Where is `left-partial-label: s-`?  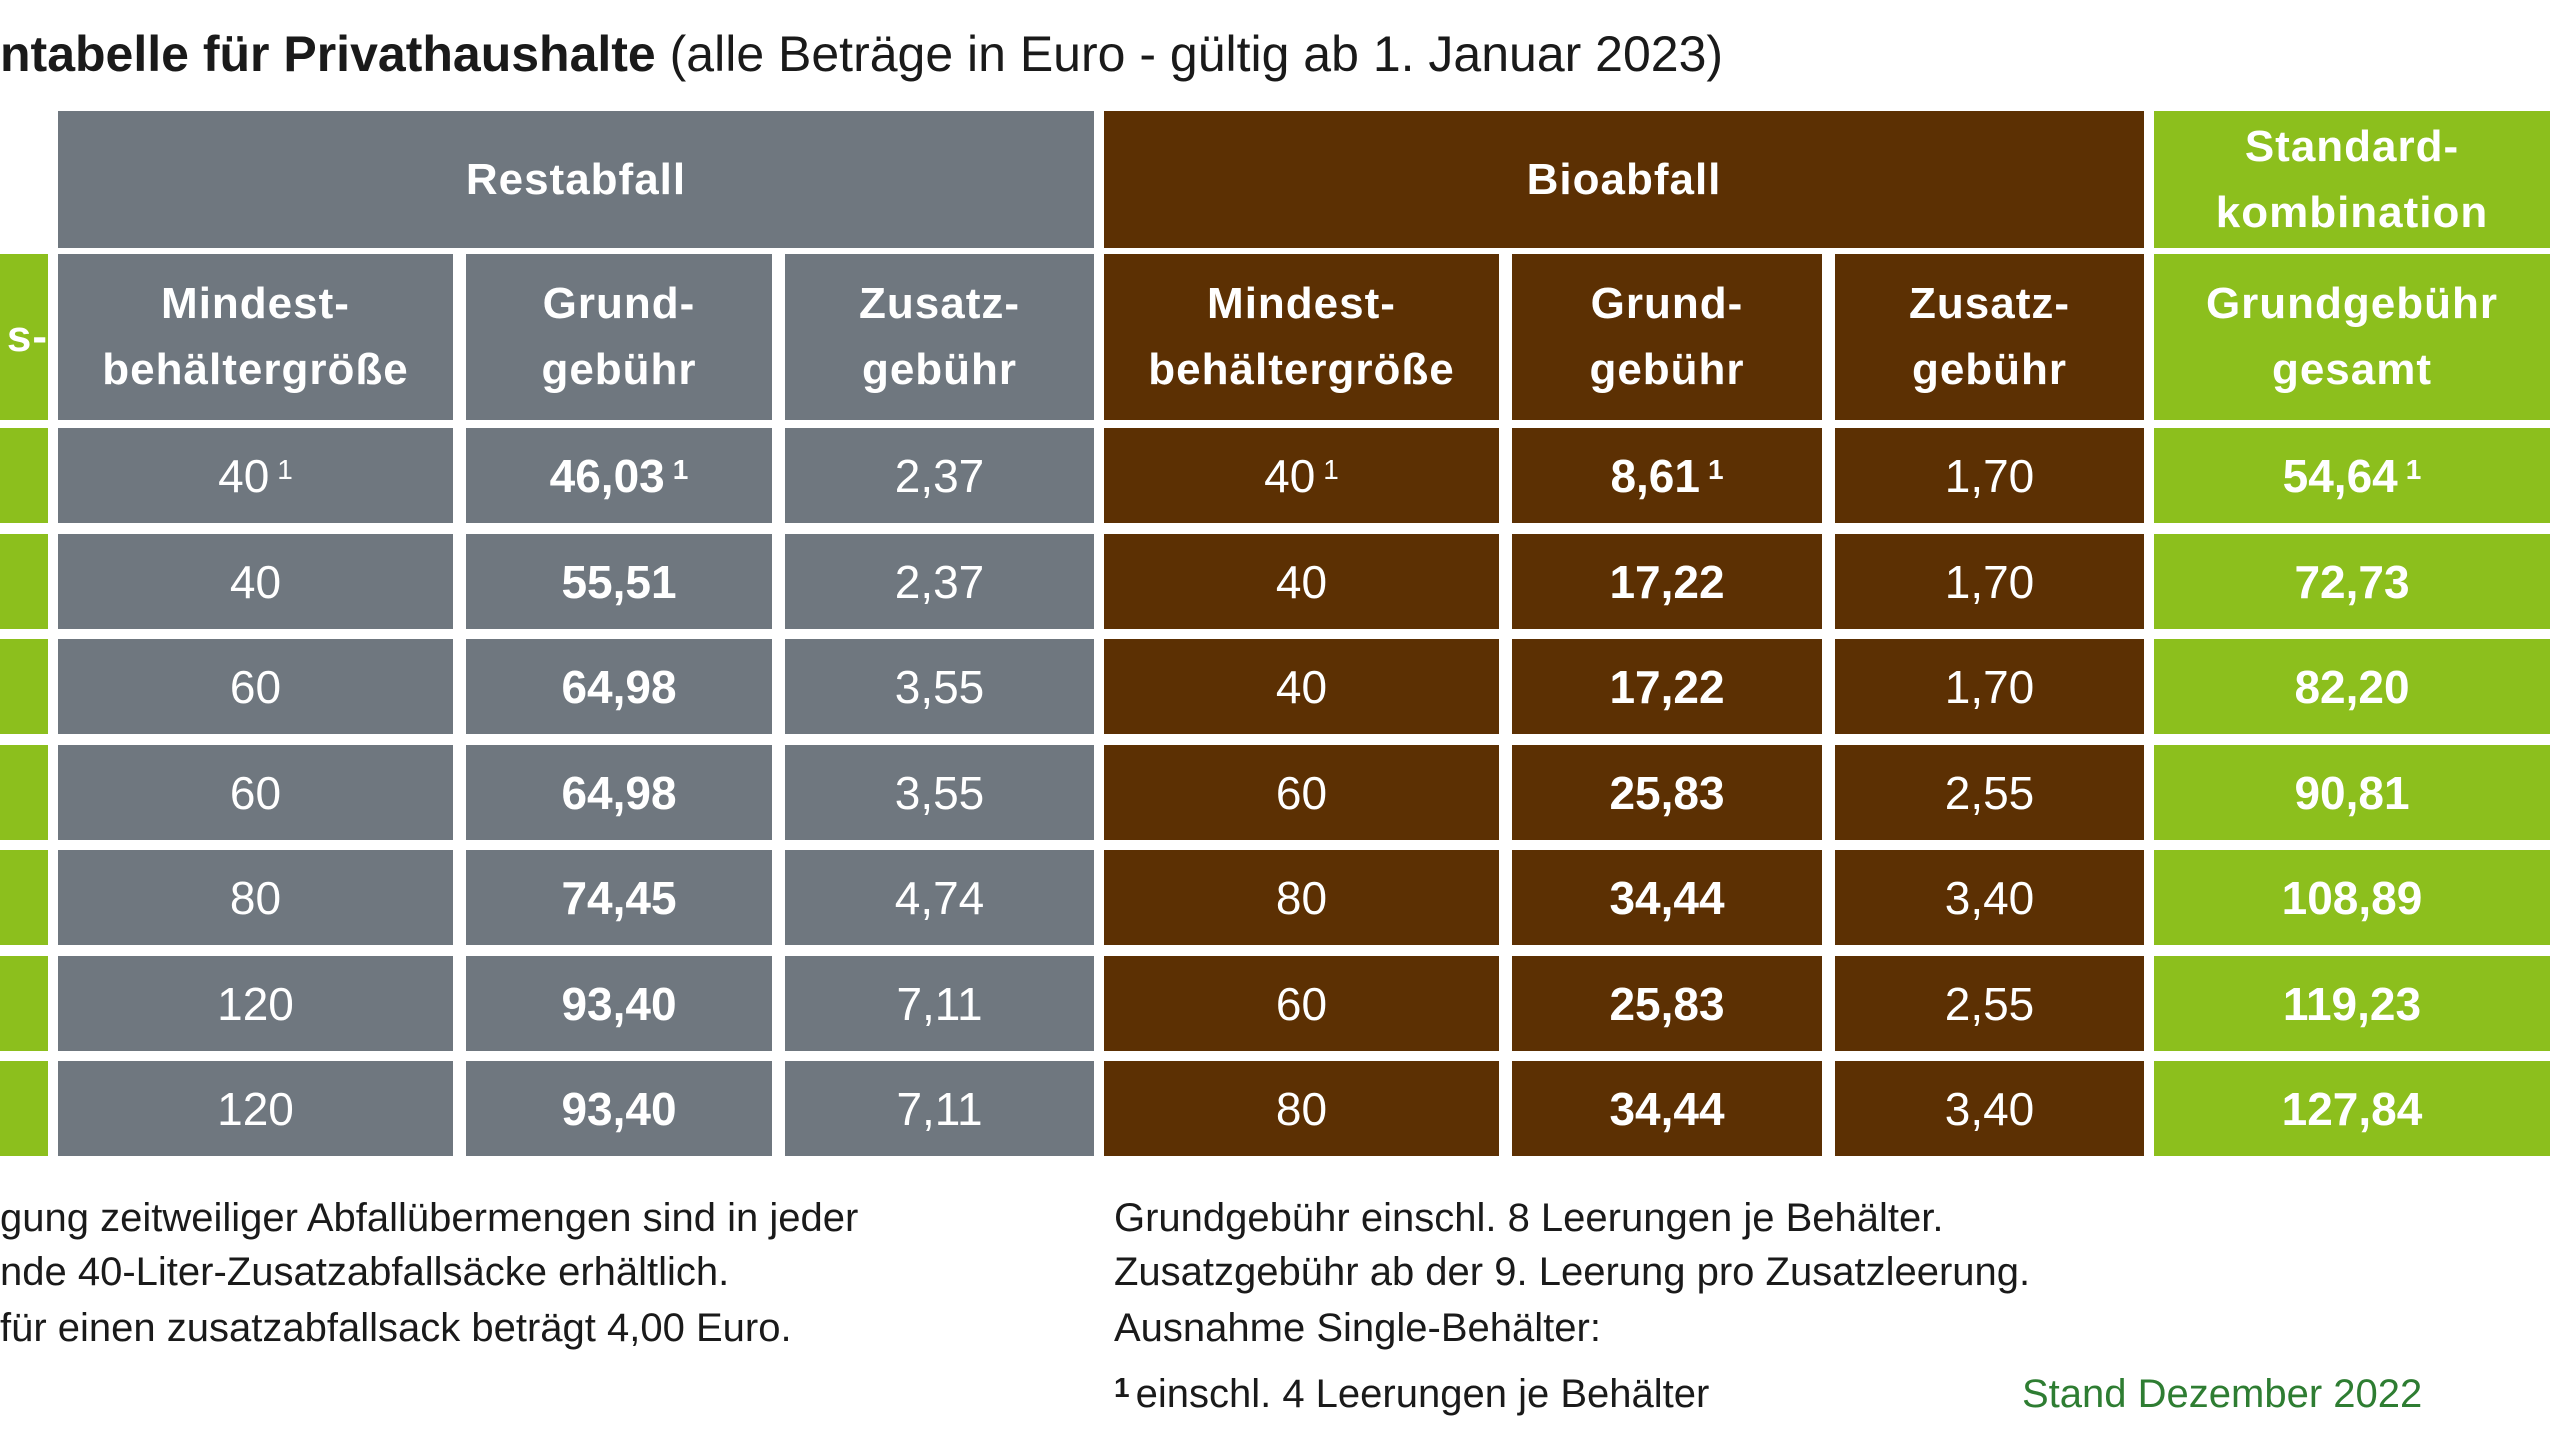
left-partial-label: s- is located at coordinates (27, 336).